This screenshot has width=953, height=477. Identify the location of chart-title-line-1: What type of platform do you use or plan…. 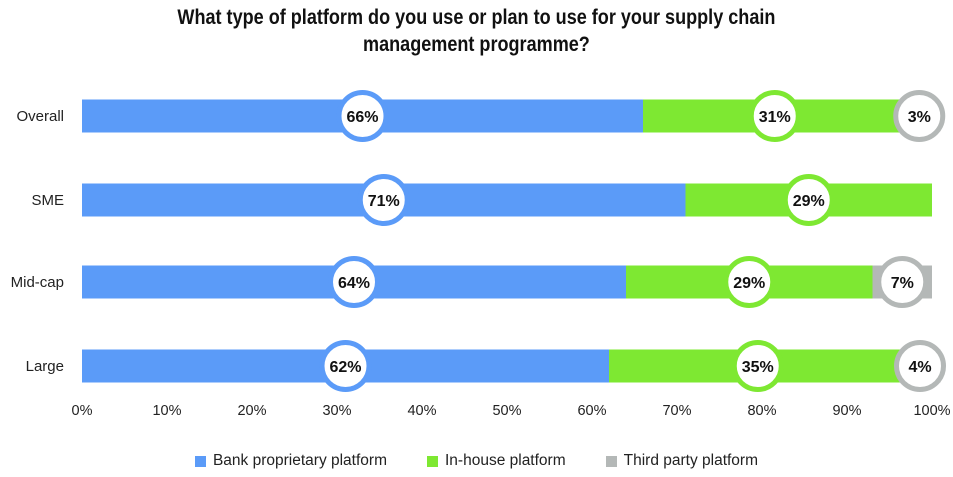
(476, 17).